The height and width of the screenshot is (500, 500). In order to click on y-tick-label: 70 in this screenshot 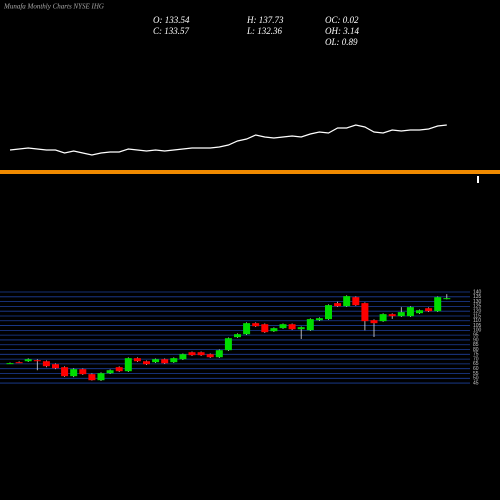, I will do `click(476, 359)`.